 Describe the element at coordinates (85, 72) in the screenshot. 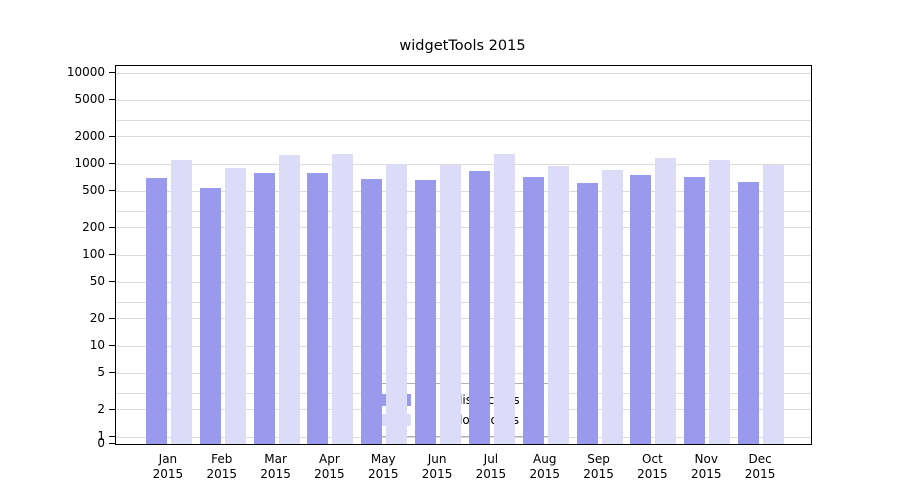

I see `y-tick-label: 10000` at that location.